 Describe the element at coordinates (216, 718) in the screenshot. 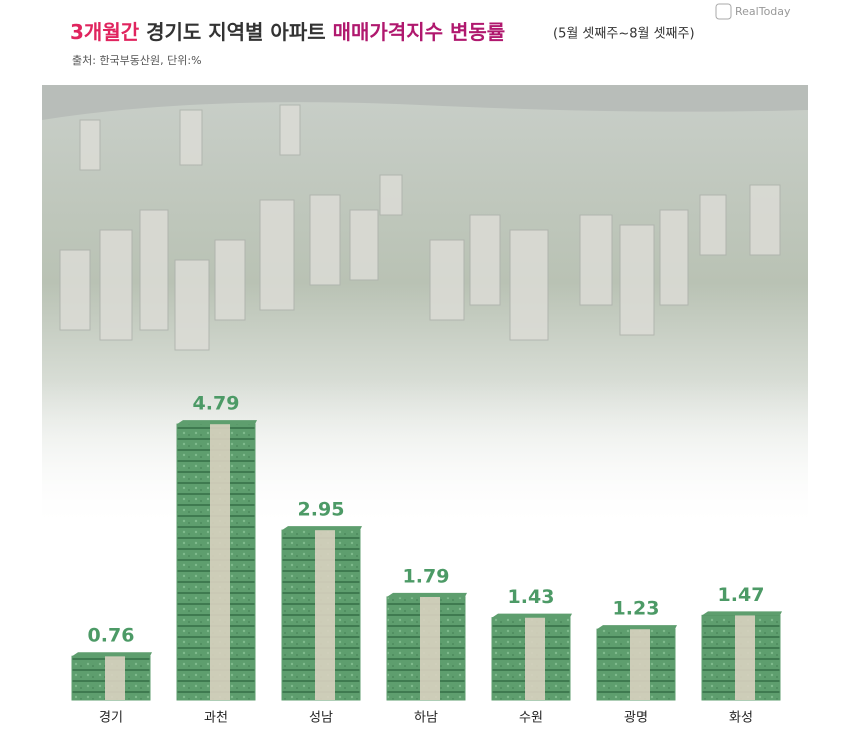

I see `x-tick-label: 과천` at that location.